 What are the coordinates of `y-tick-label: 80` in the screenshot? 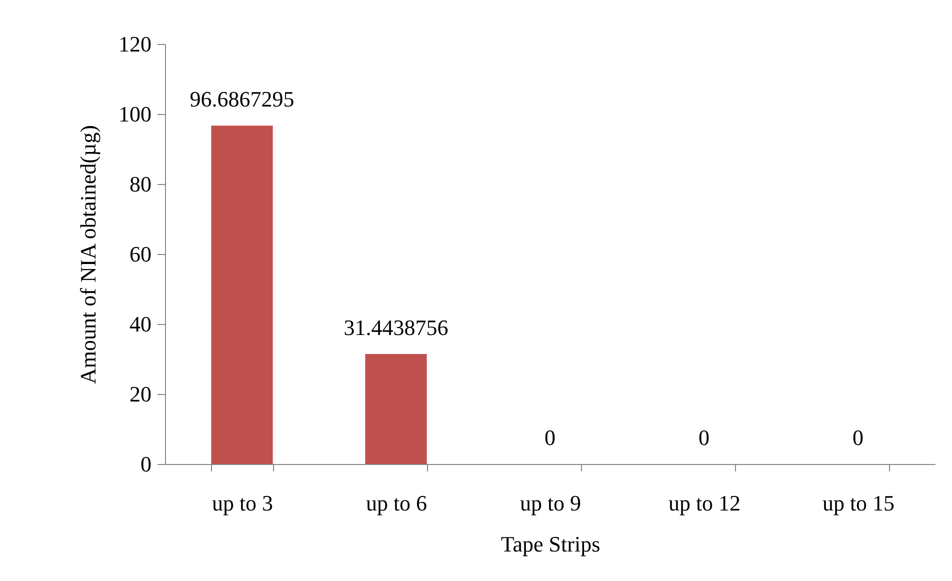 It's located at (141, 184).